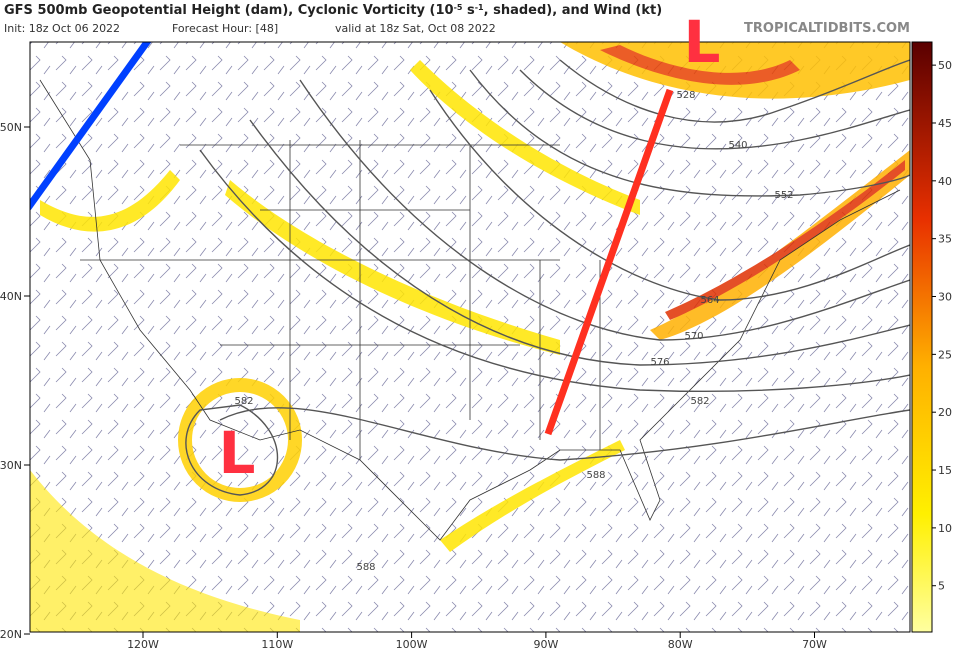  Describe the element at coordinates (277, 644) in the screenshot. I see `lon-label: 110W` at that location.